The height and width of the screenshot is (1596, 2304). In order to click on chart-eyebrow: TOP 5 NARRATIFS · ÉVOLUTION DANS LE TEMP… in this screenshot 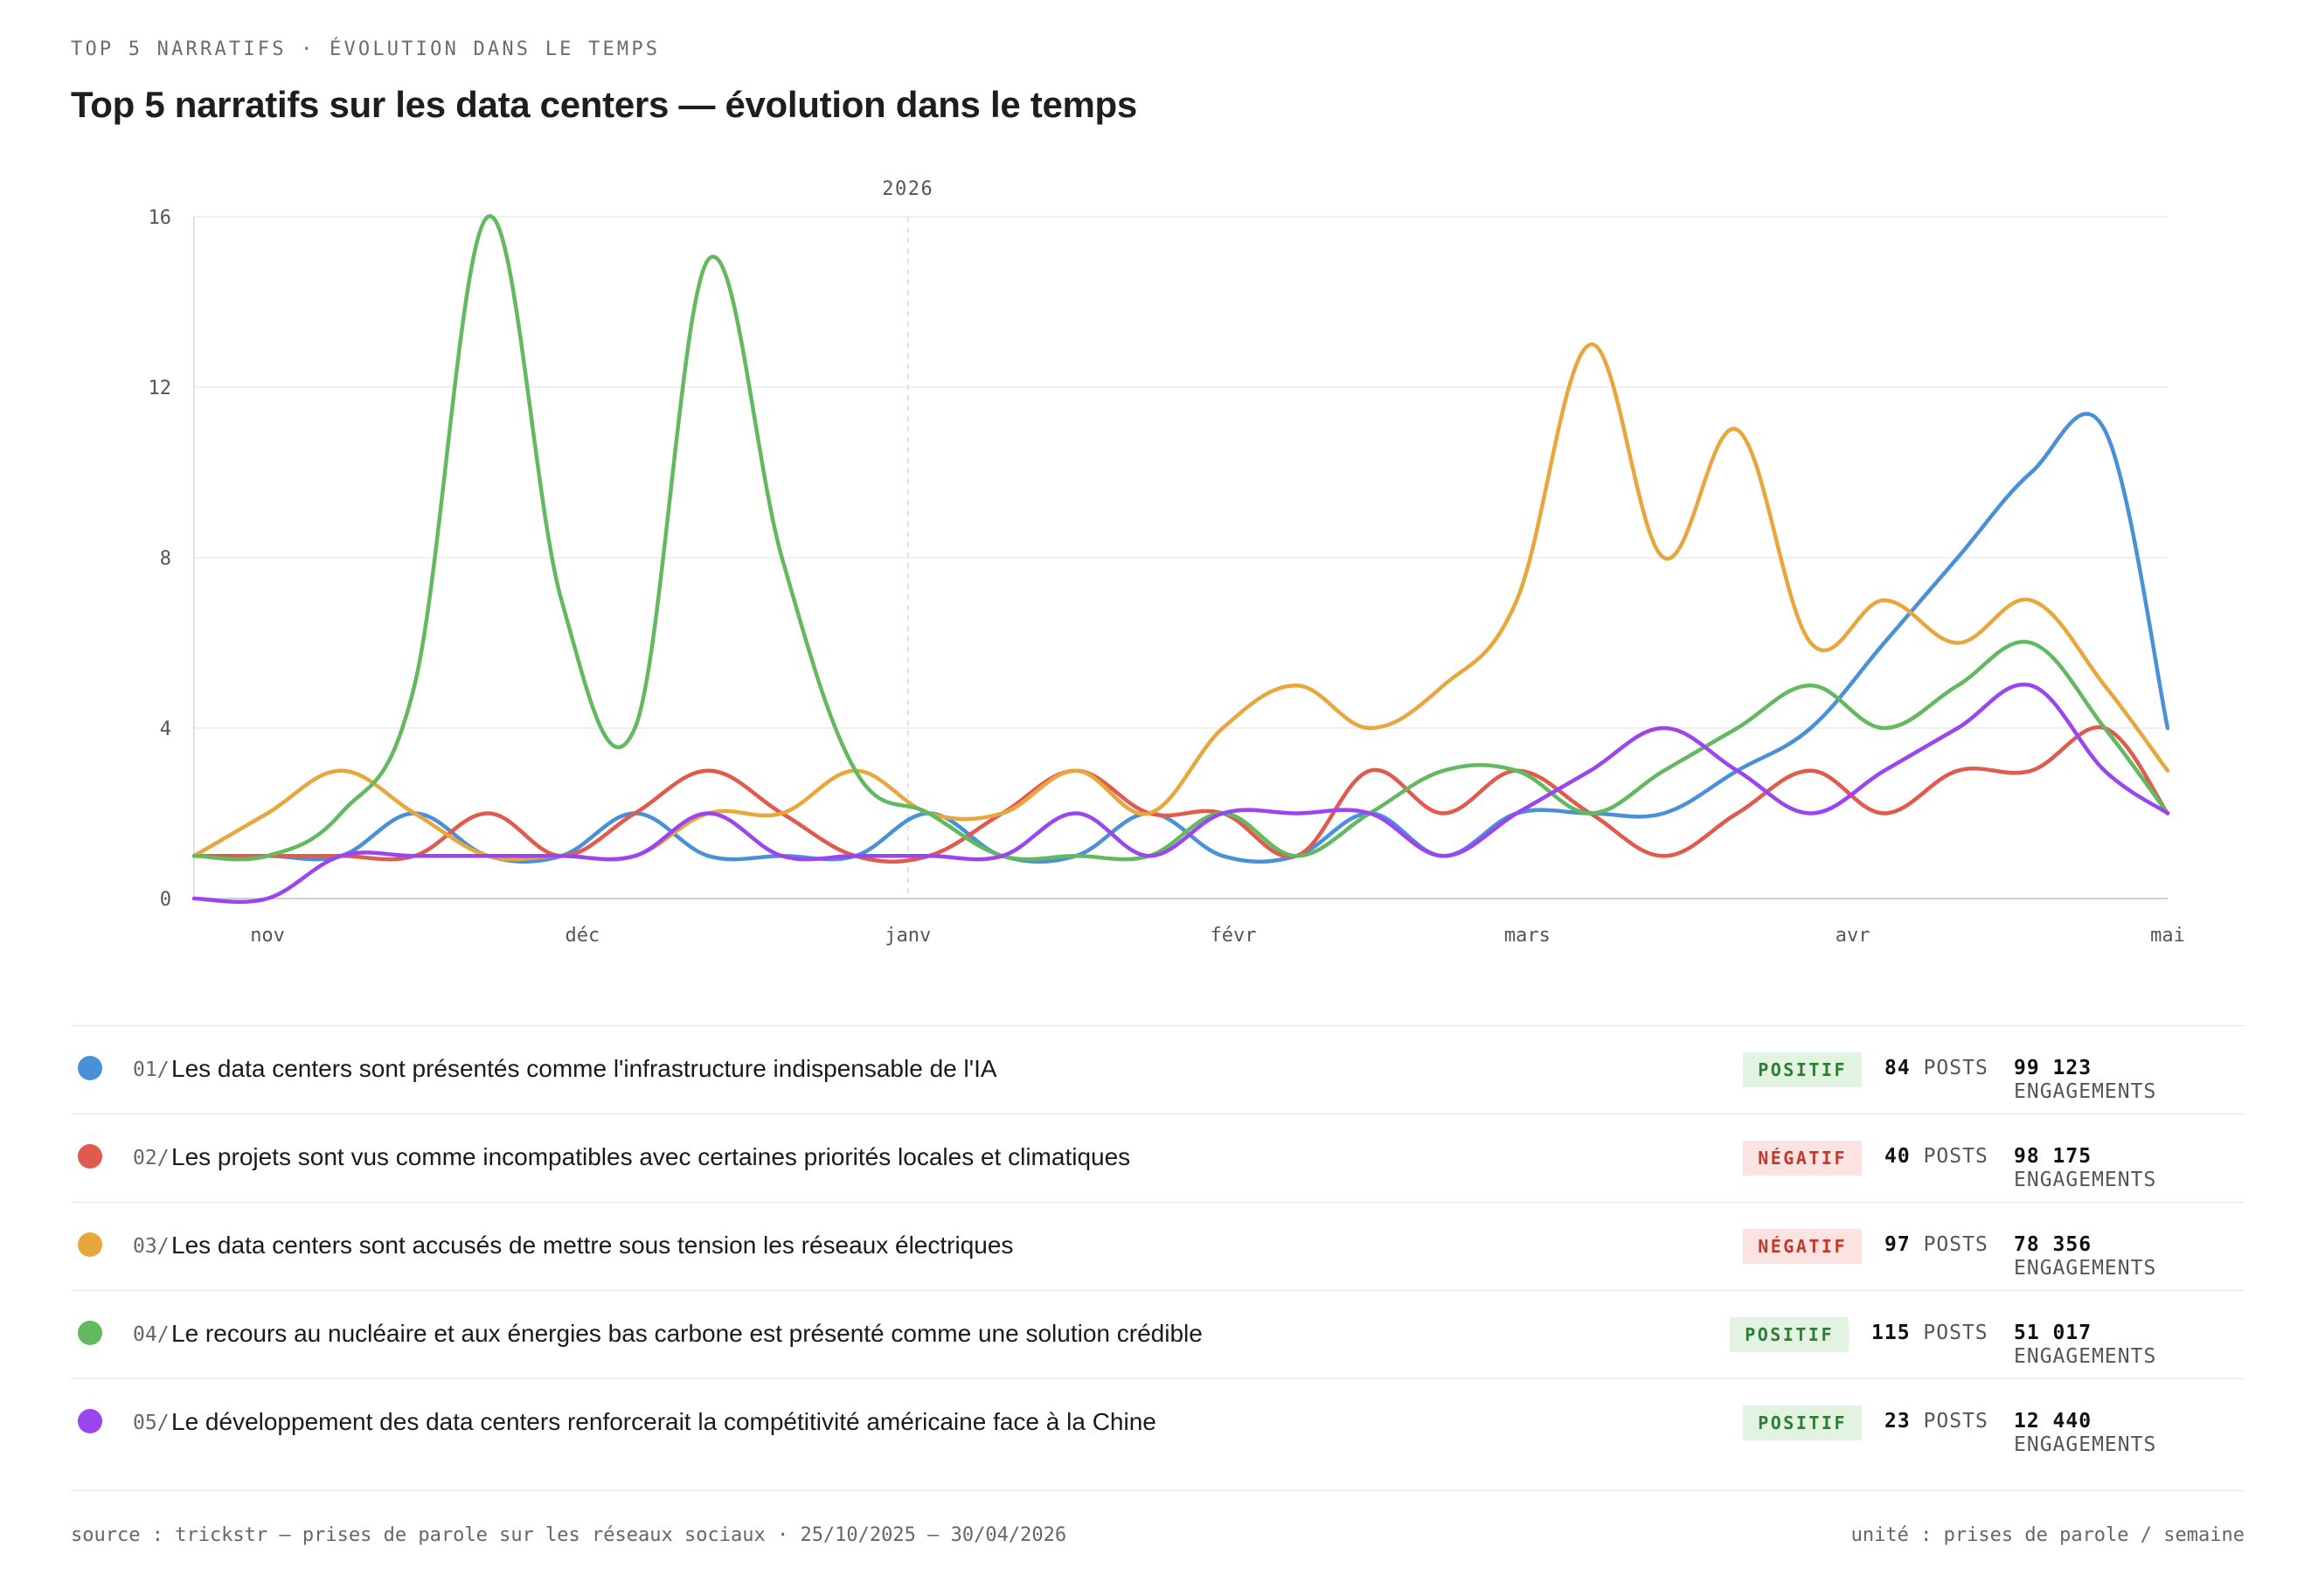, I will do `click(366, 49)`.